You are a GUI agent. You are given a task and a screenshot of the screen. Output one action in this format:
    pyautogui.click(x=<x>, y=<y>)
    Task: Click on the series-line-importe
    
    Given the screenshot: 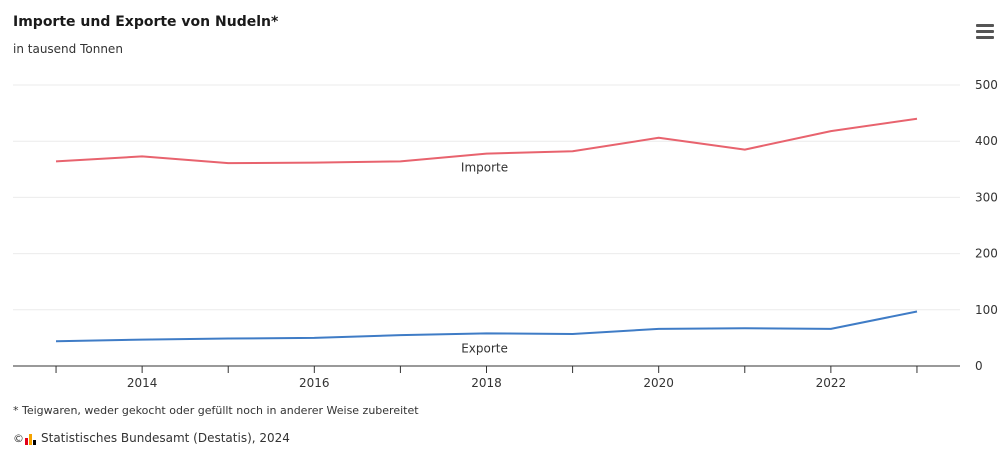 What is the action you would take?
    pyautogui.click(x=486, y=141)
    